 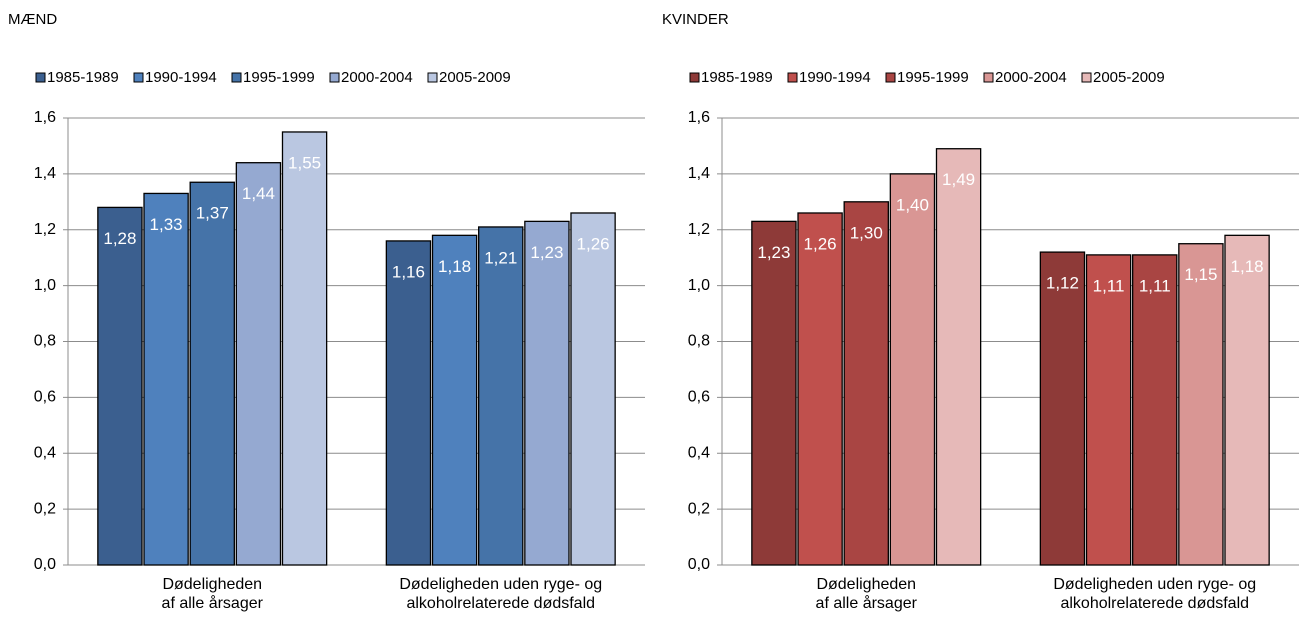 I want to click on data-label: 1,49, so click(x=958, y=179).